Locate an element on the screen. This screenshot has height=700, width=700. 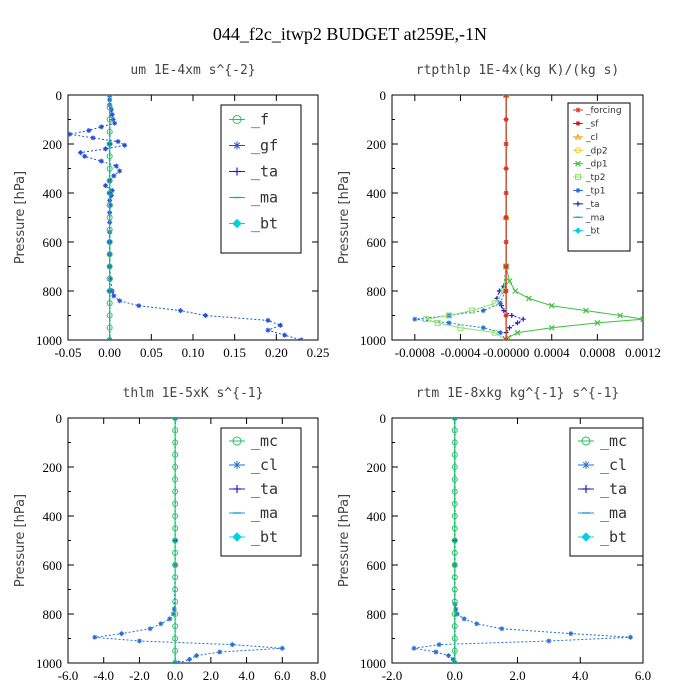
x-tick-label: 0.0 is located at coordinates (455, 675).